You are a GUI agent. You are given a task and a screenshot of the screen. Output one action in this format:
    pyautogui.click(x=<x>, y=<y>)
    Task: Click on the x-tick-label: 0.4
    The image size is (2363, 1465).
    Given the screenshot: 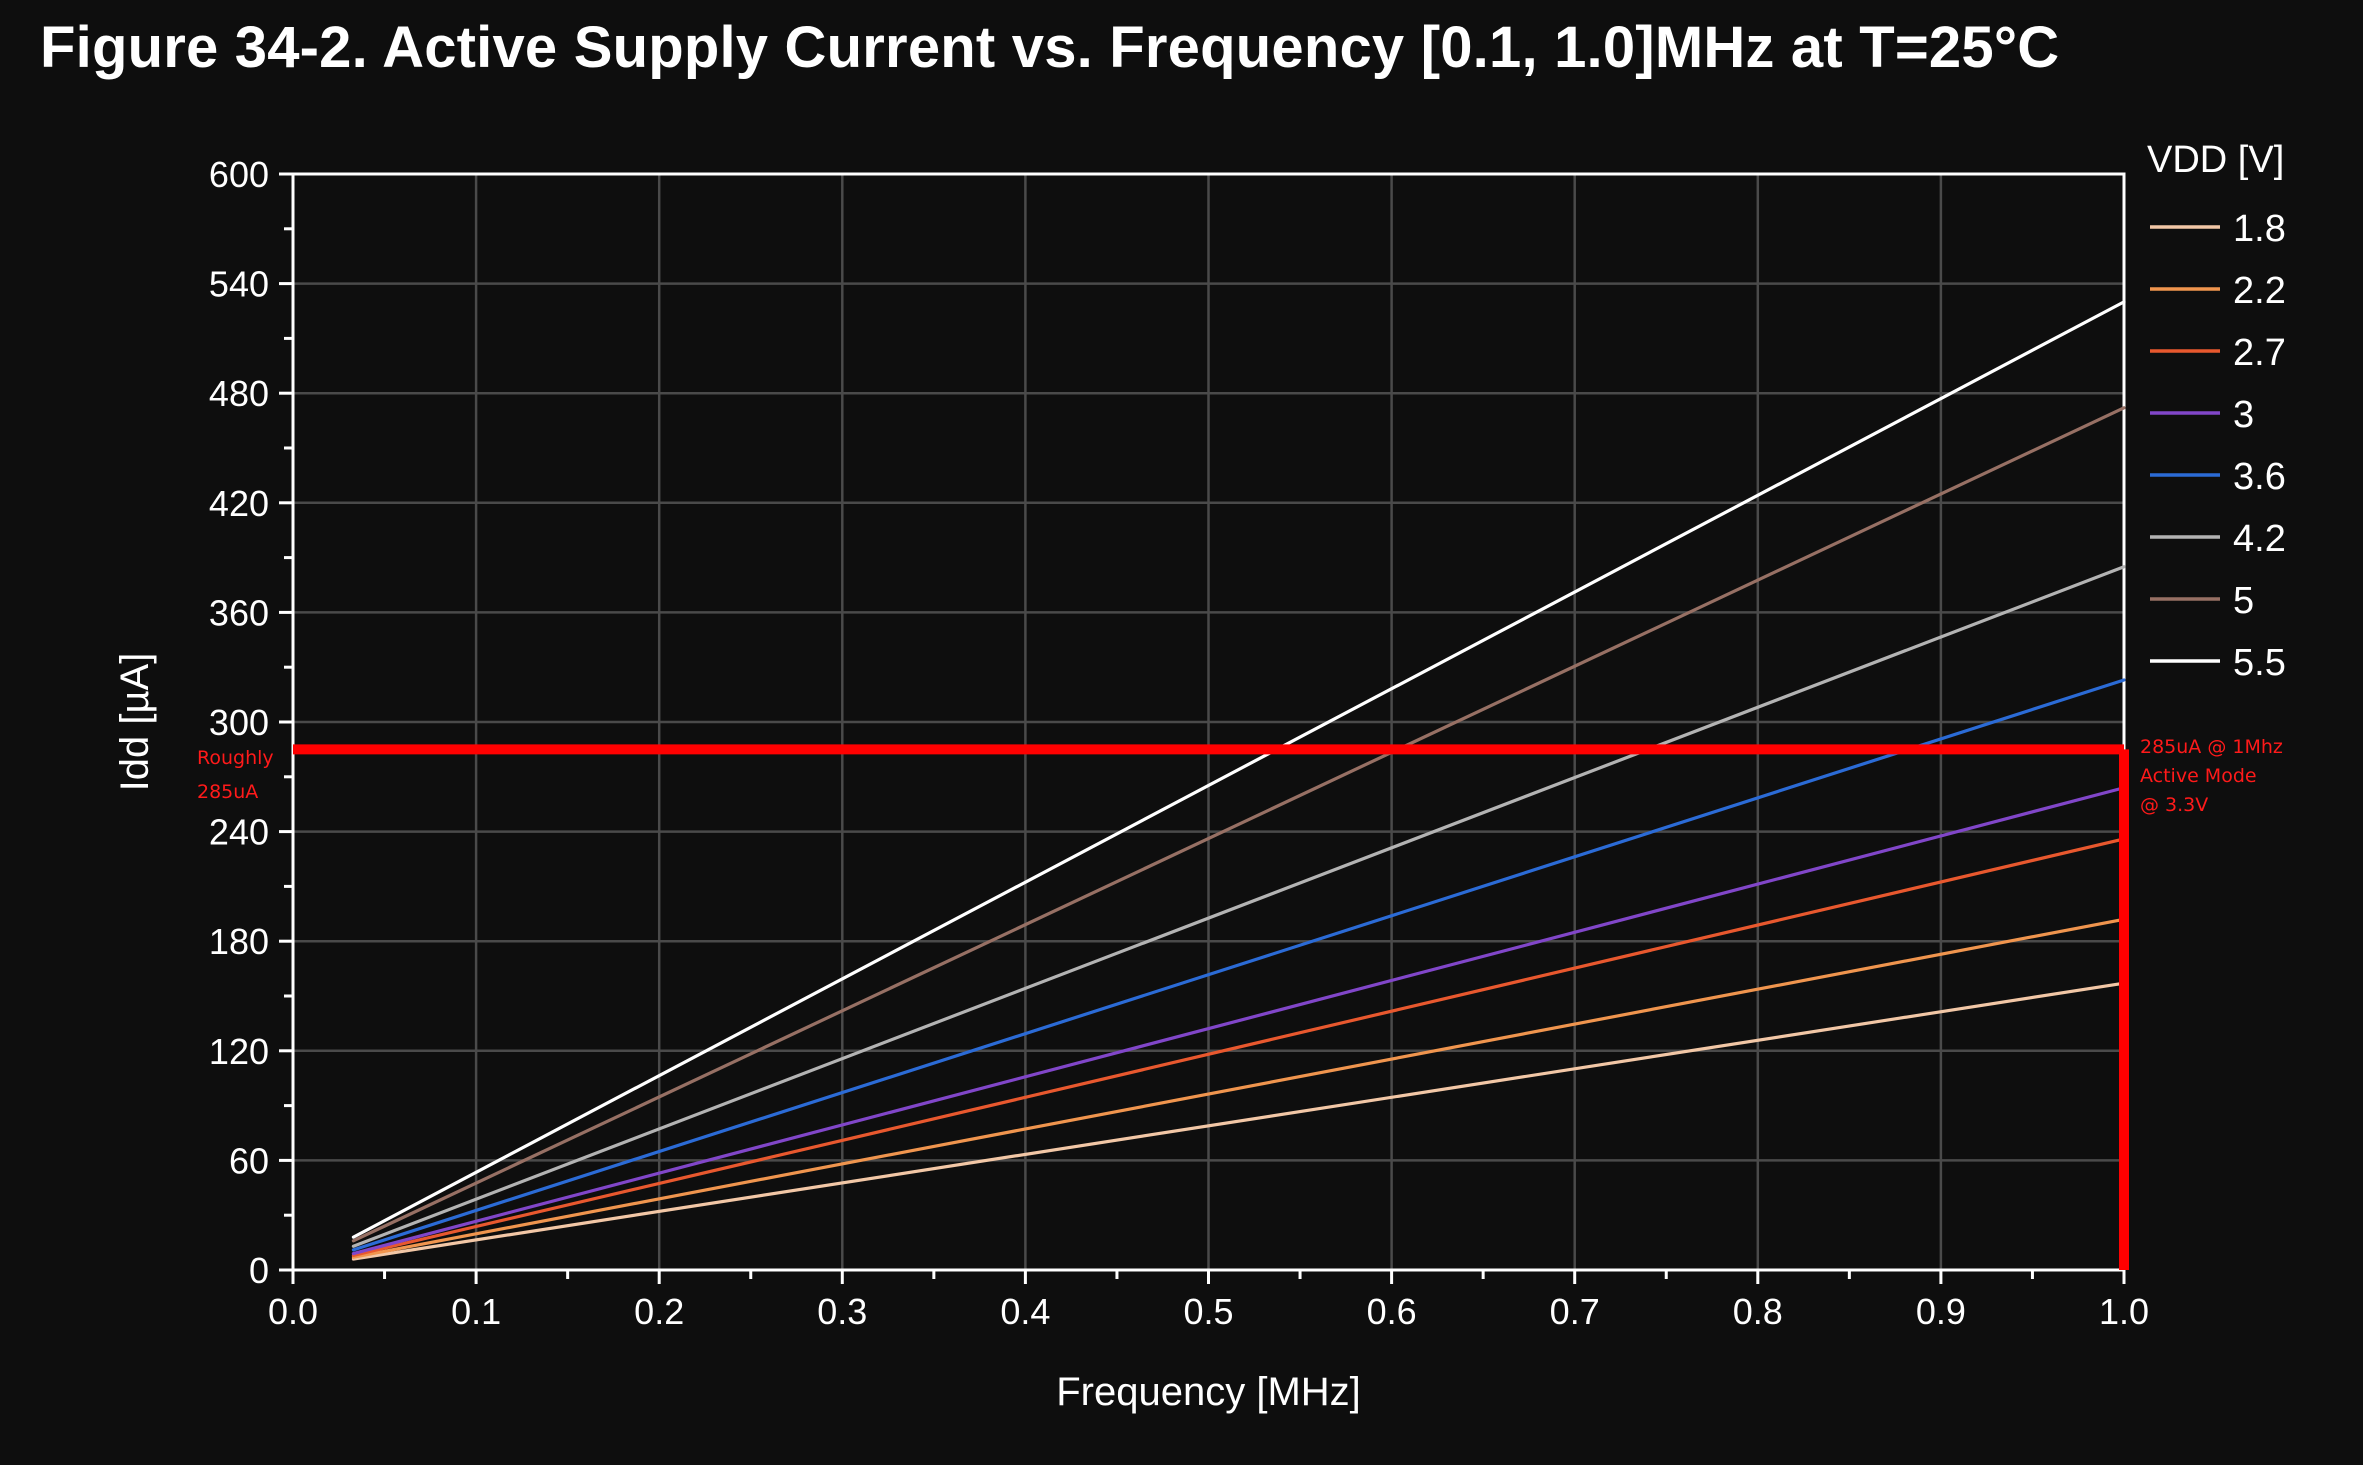 What is the action you would take?
    pyautogui.click(x=1025, y=1311)
    